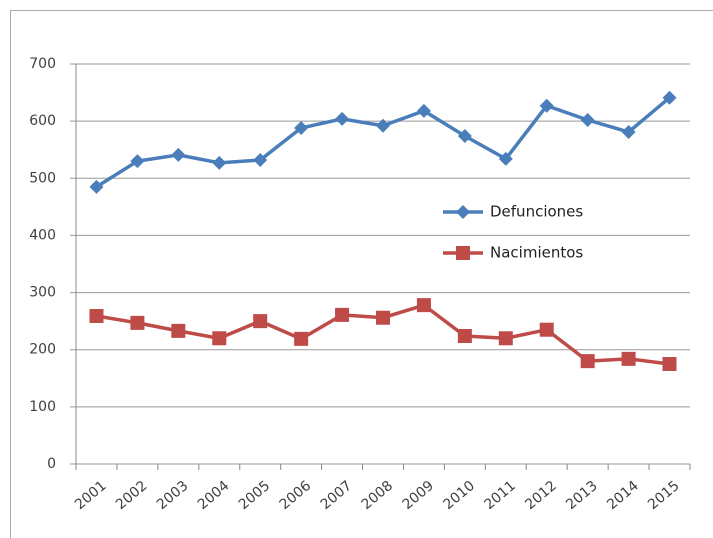  Describe the element at coordinates (132, 495) in the screenshot. I see `x-tick-label: 2002` at that location.